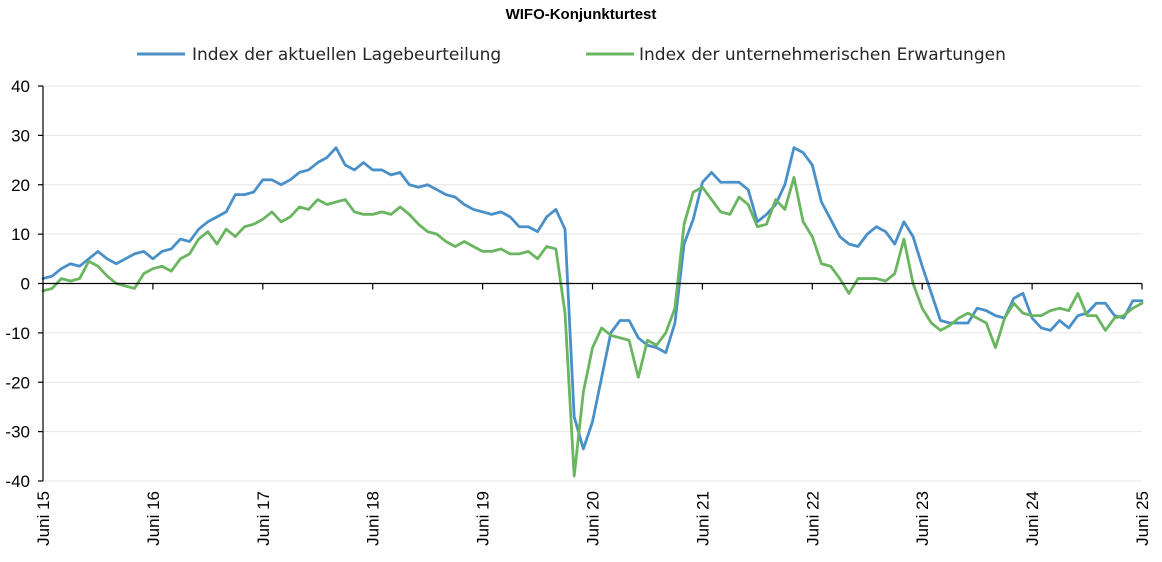 The image size is (1162, 562). What do you see at coordinates (20, 135) in the screenshot?
I see `y-tick-label: 30` at bounding box center [20, 135].